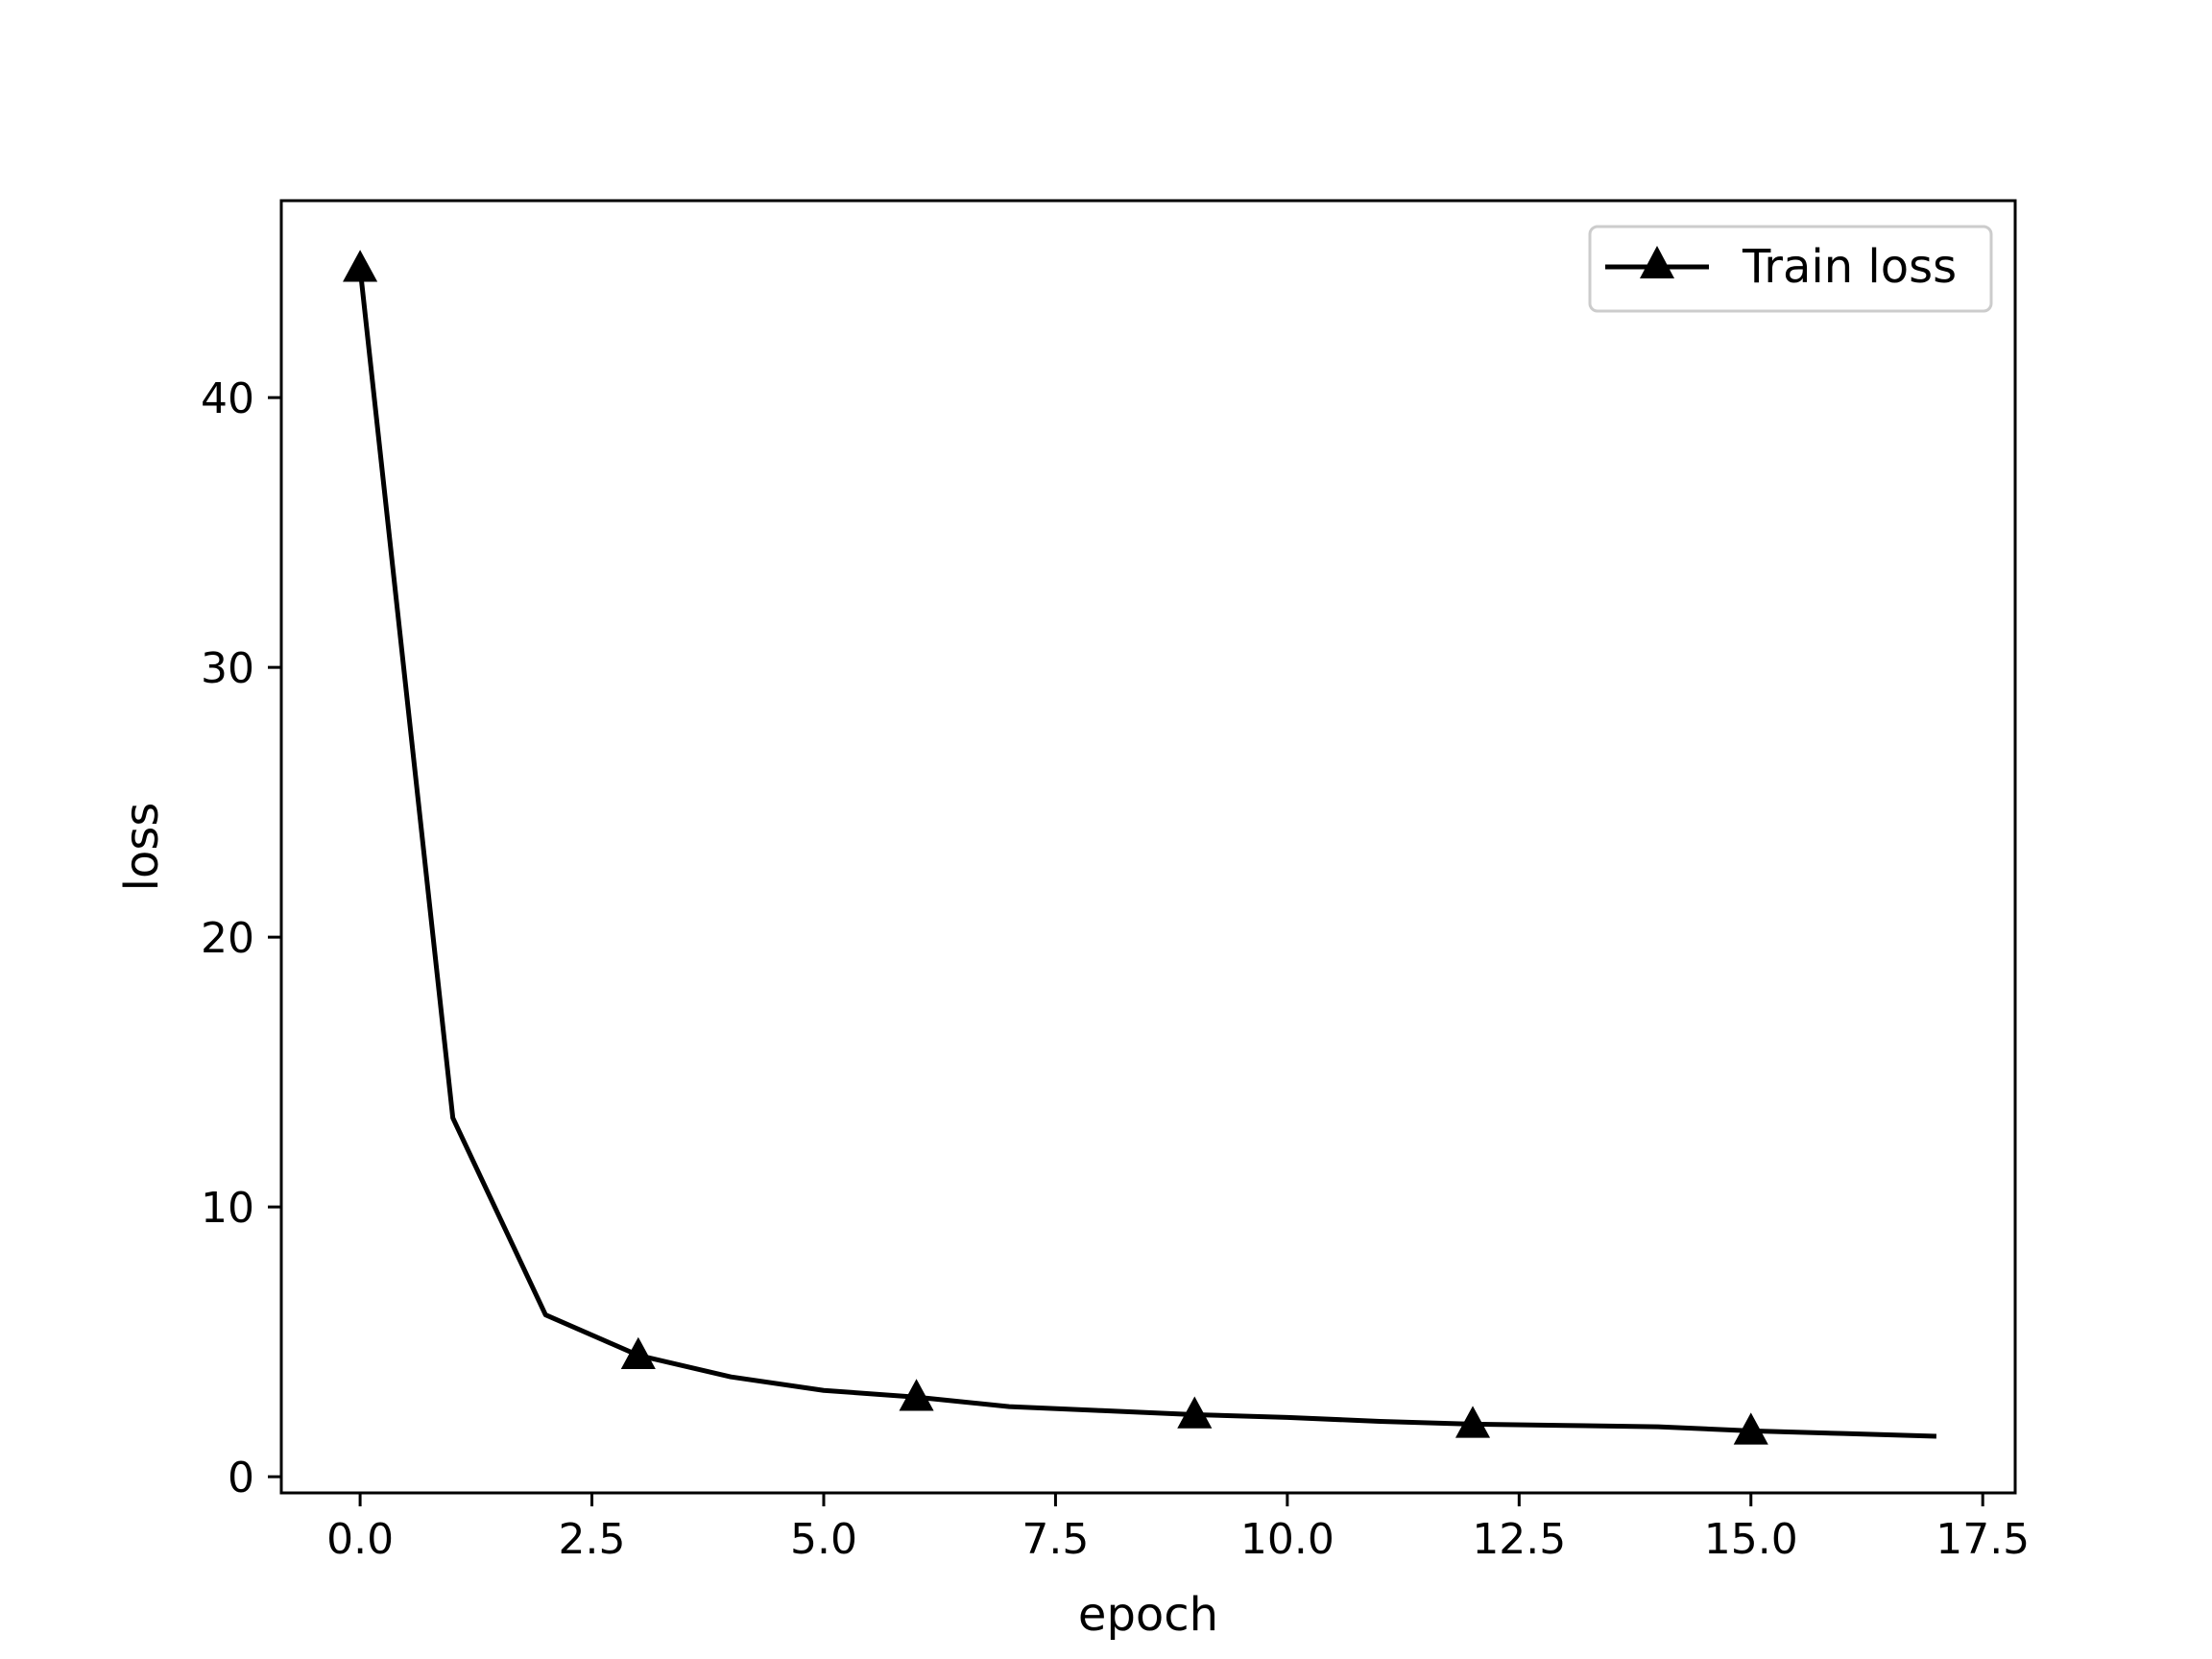 Image resolution: width=2212 pixels, height=1659 pixels. Describe the element at coordinates (1178, 1528) in the screenshot. I see `x-axis: 0.0 2.5 5.0 7.5 10.0 12.5 15.0 17.5` at that location.